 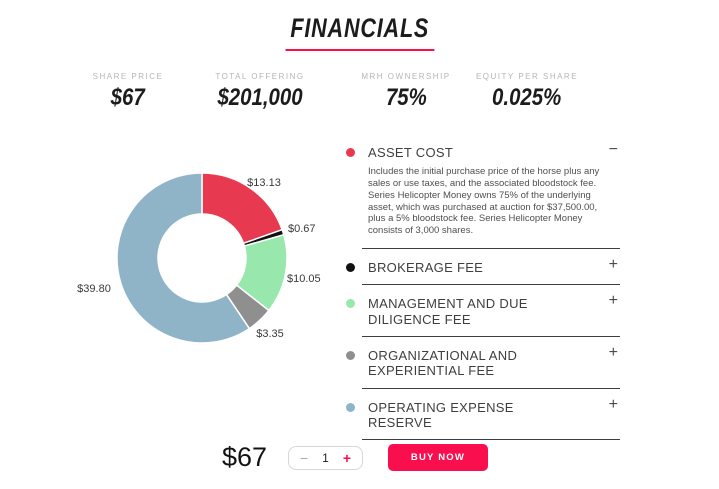 I want to click on stat-value: $201,000, so click(x=260, y=97).